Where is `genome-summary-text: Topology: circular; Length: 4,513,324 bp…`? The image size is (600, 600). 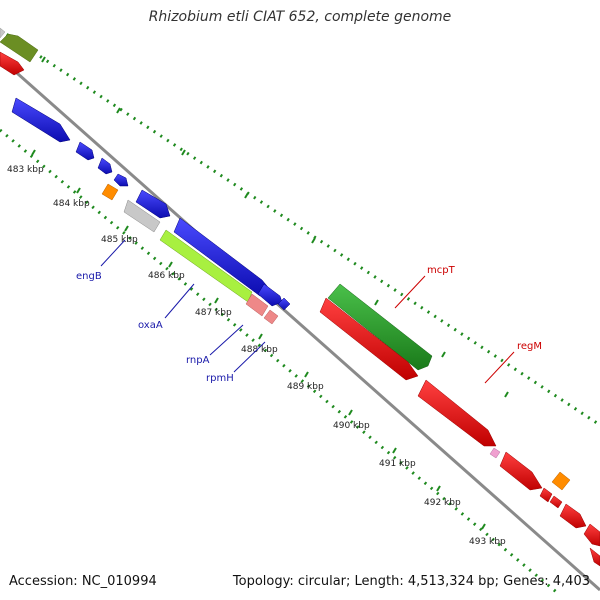
genome-summary-text: Topology: circular; Length: 4,513,324 bp… is located at coordinates (411, 581).